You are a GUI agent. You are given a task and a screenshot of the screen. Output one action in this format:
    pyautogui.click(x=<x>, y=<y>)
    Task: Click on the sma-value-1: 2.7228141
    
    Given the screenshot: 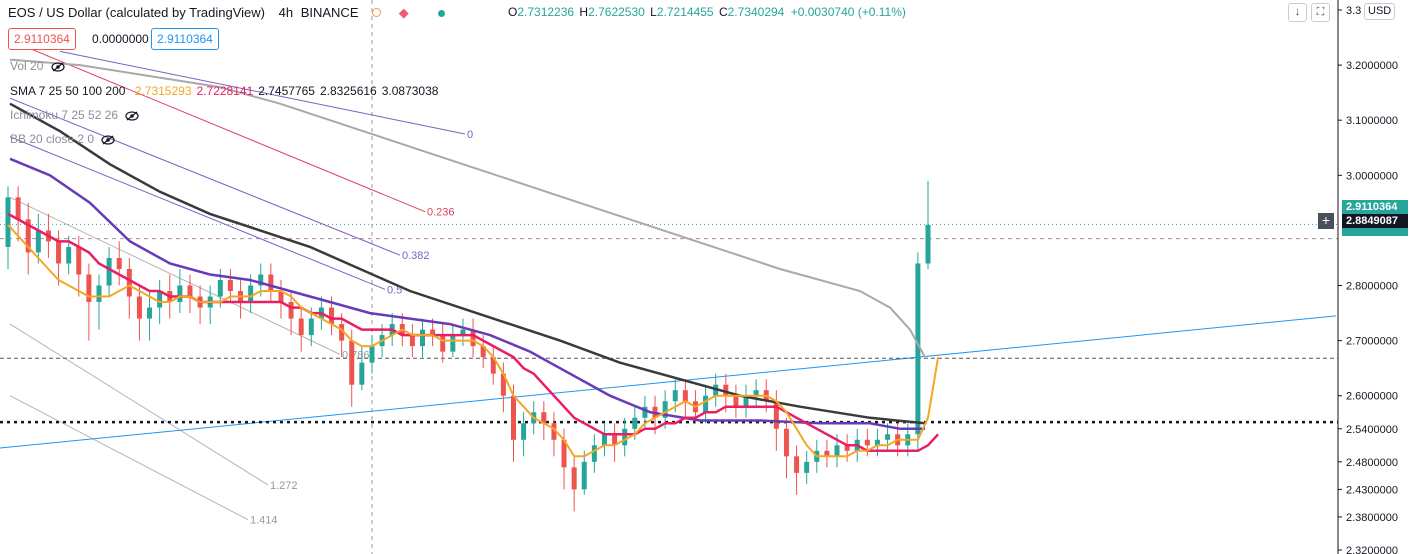 What is the action you would take?
    pyautogui.click(x=225, y=91)
    